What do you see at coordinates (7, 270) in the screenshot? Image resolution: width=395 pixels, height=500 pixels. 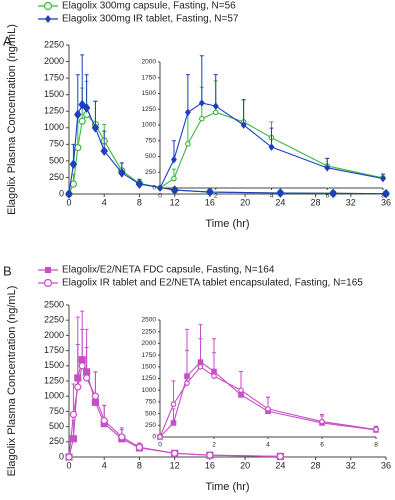 I see `panel-label: B` at bounding box center [7, 270].